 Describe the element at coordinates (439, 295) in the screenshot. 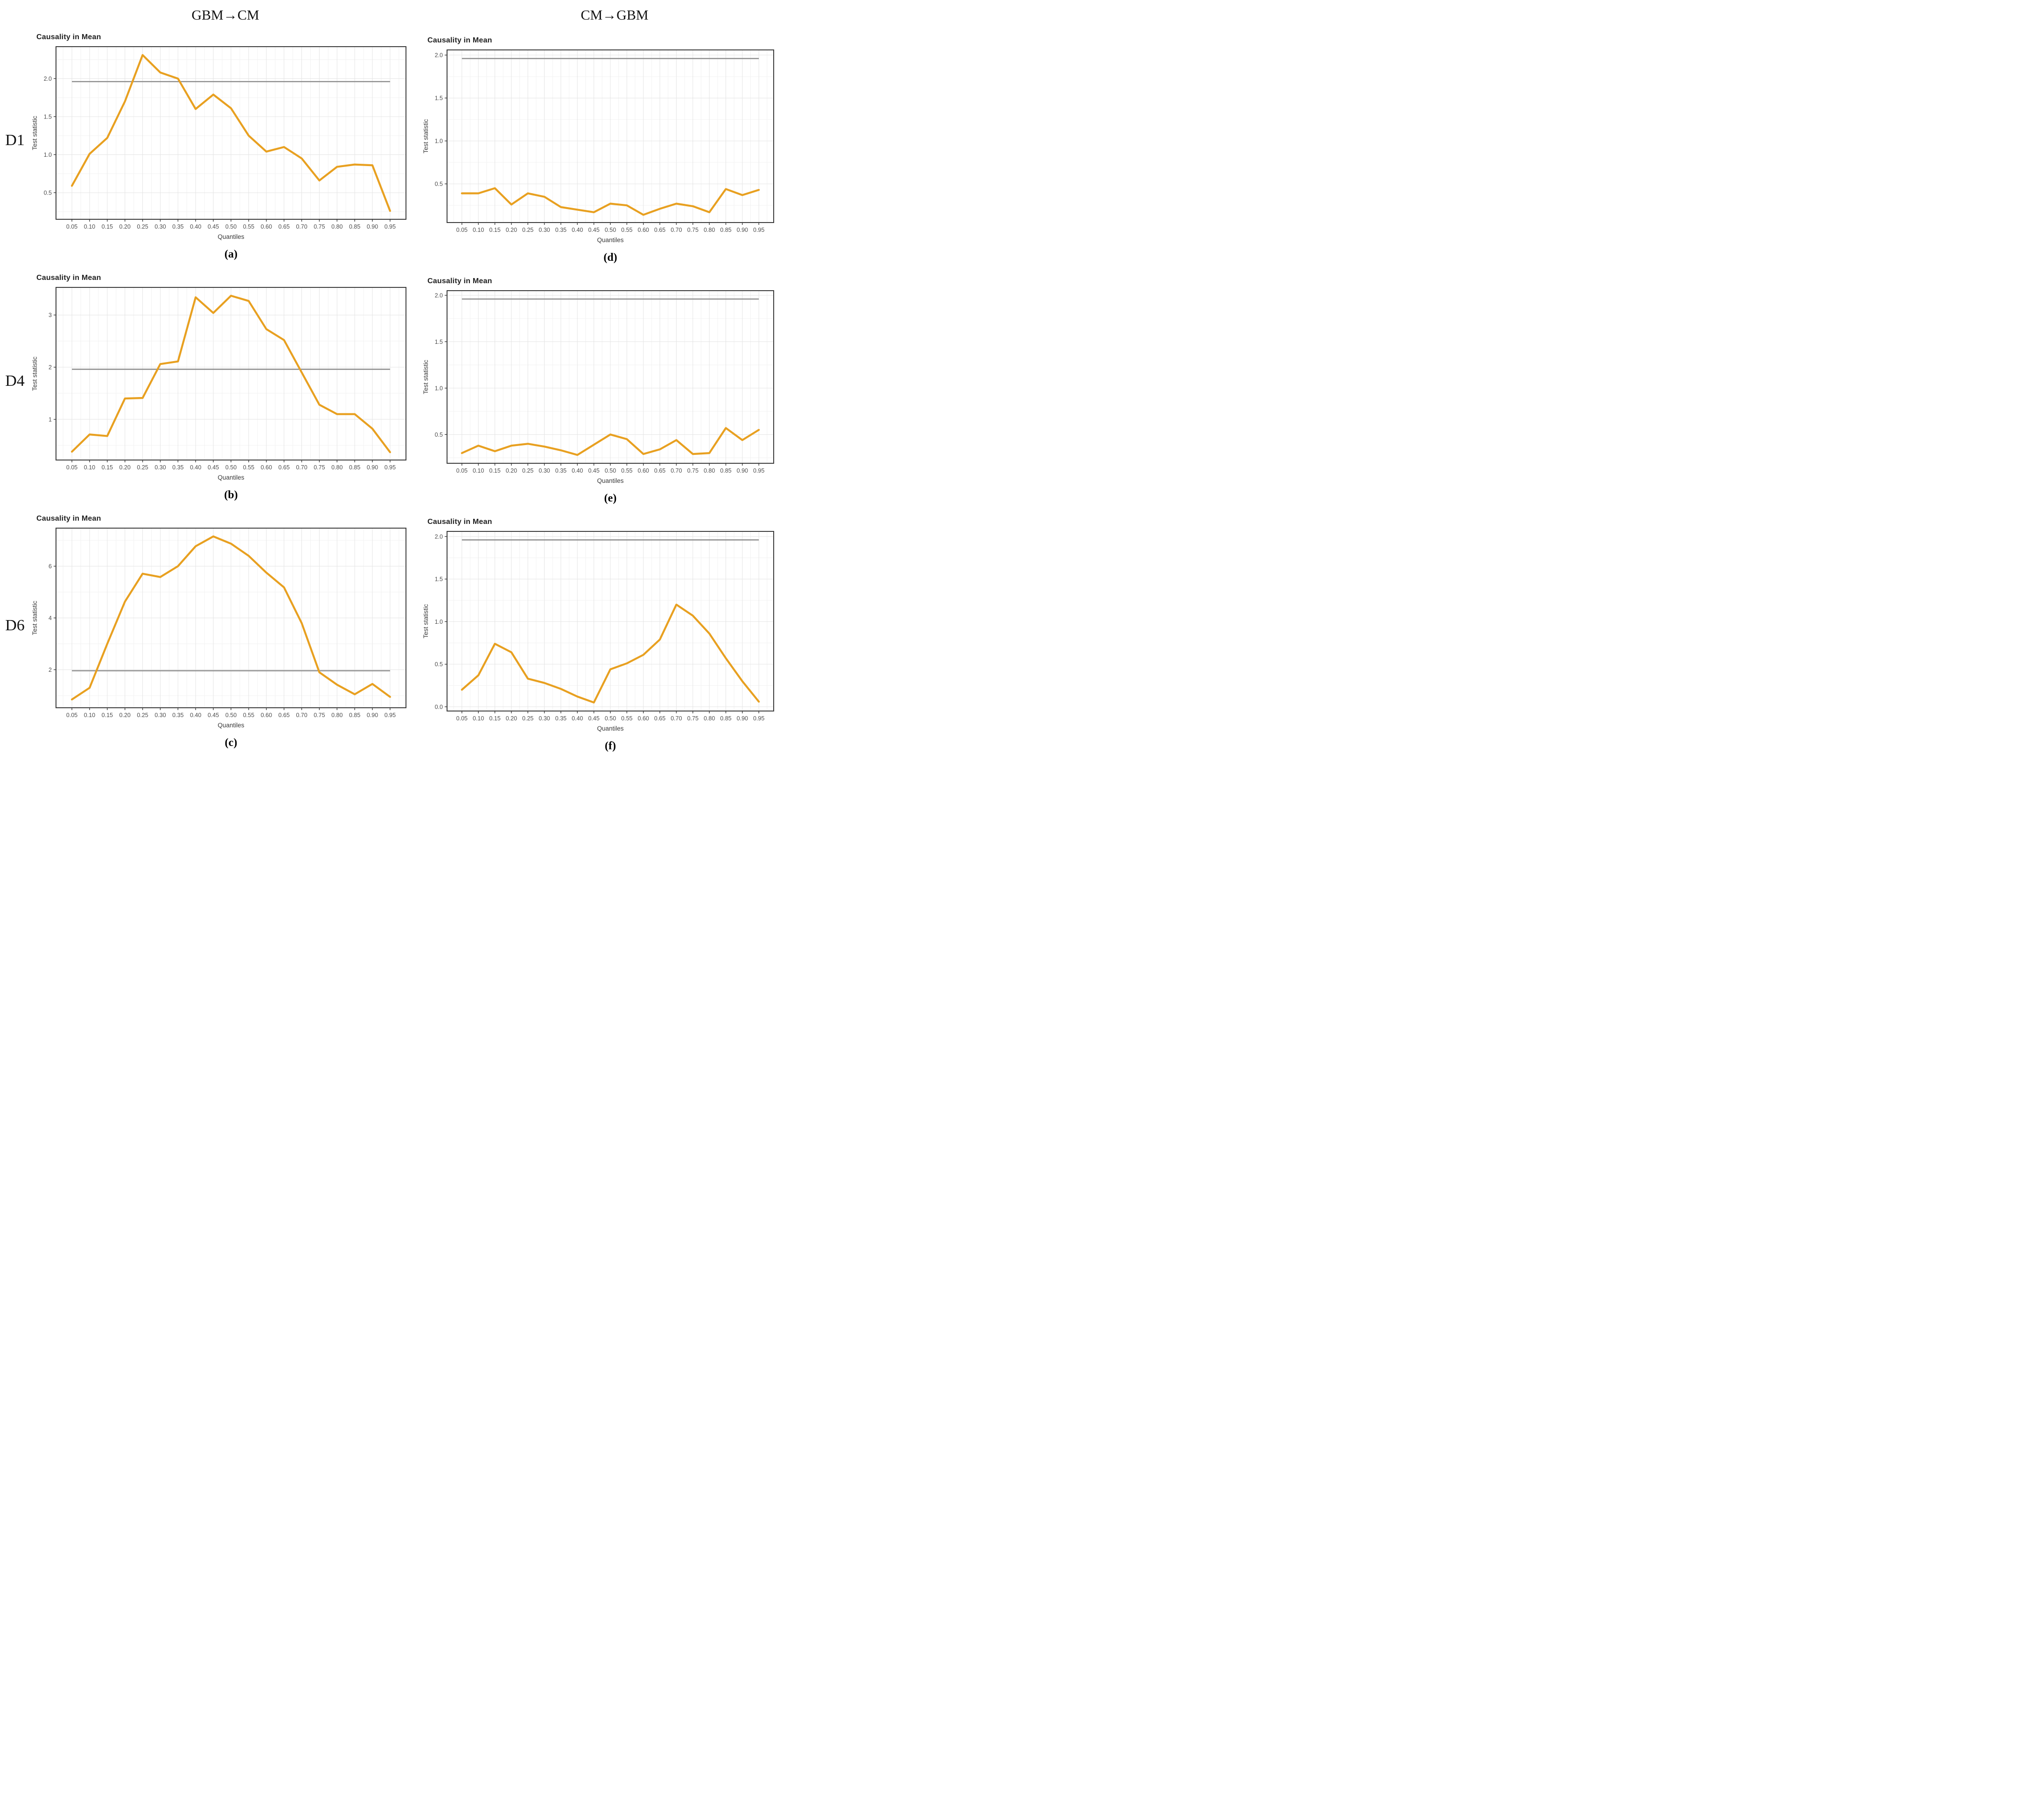

I see `y-tick-label: 2.0` at that location.